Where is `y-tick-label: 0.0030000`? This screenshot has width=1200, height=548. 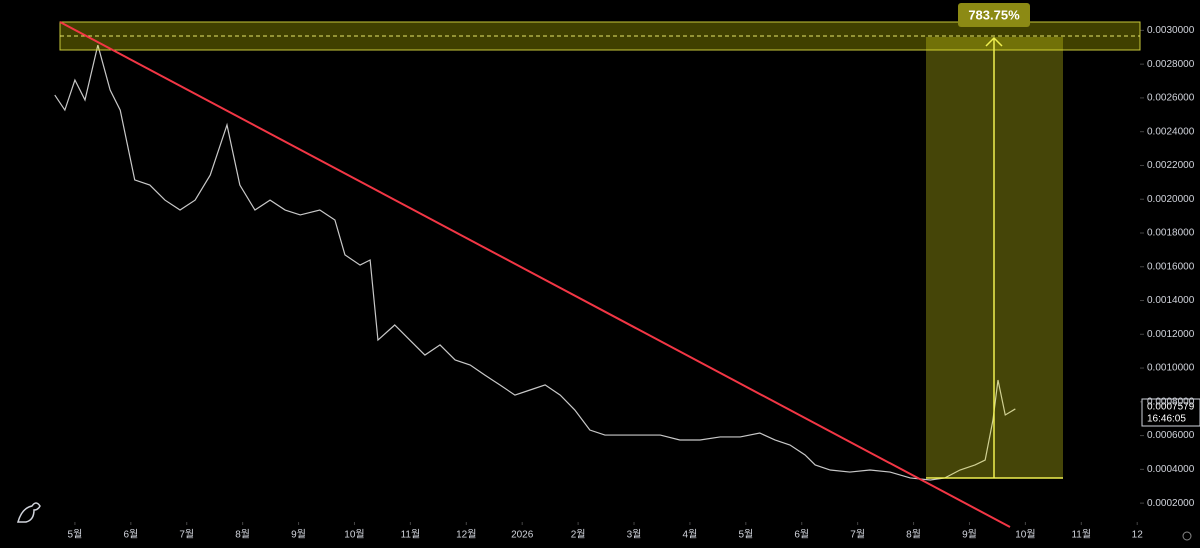 y-tick-label: 0.0030000 is located at coordinates (1171, 30).